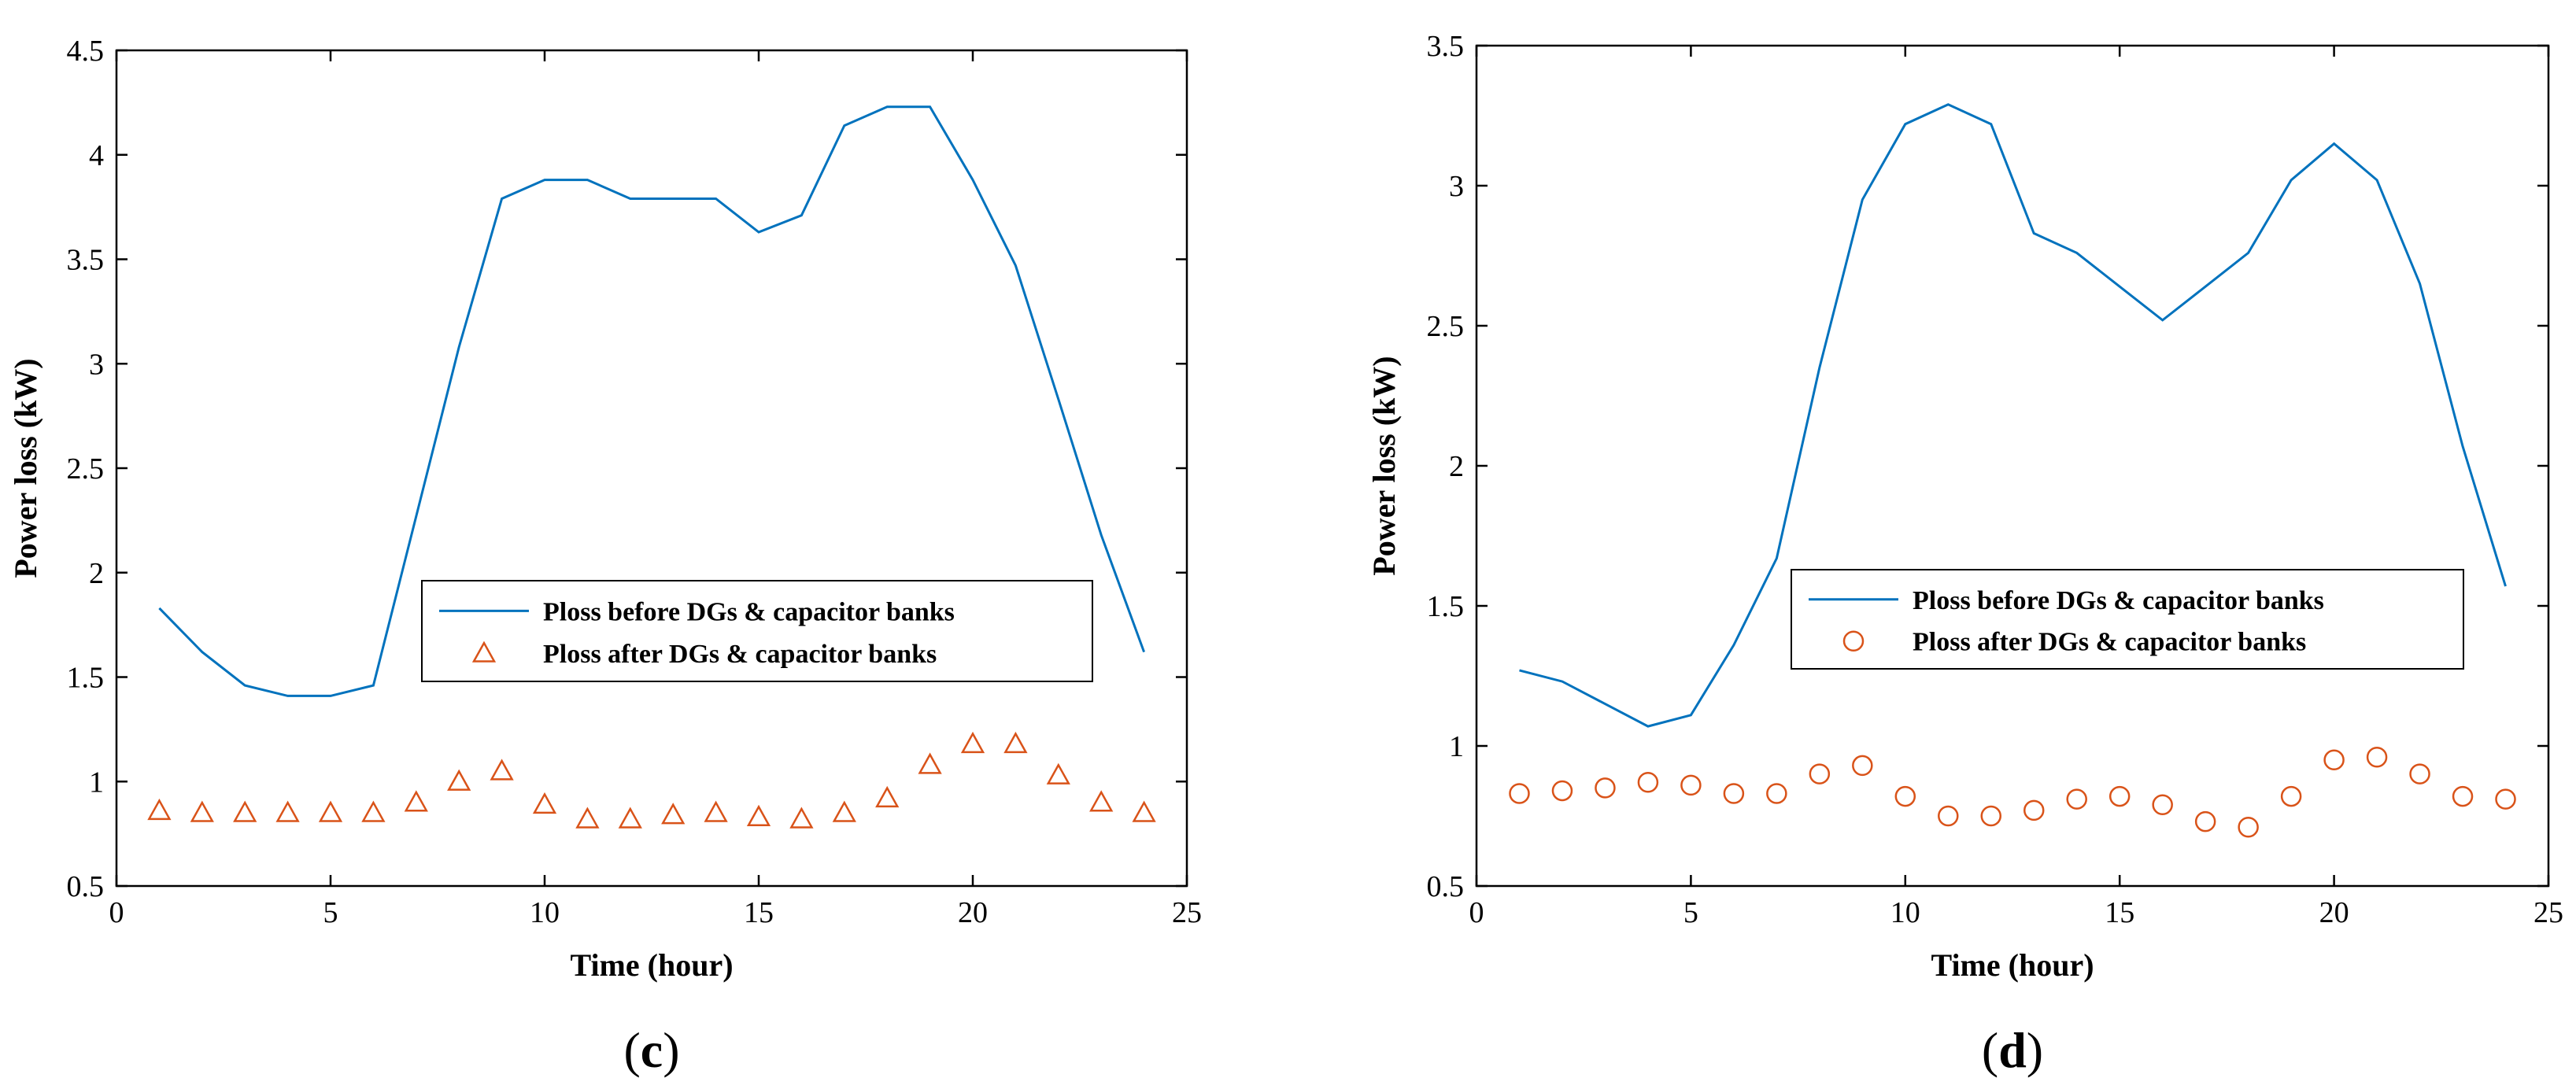  What do you see at coordinates (96, 156) in the screenshot?
I see `y-tick-label: 4` at bounding box center [96, 156].